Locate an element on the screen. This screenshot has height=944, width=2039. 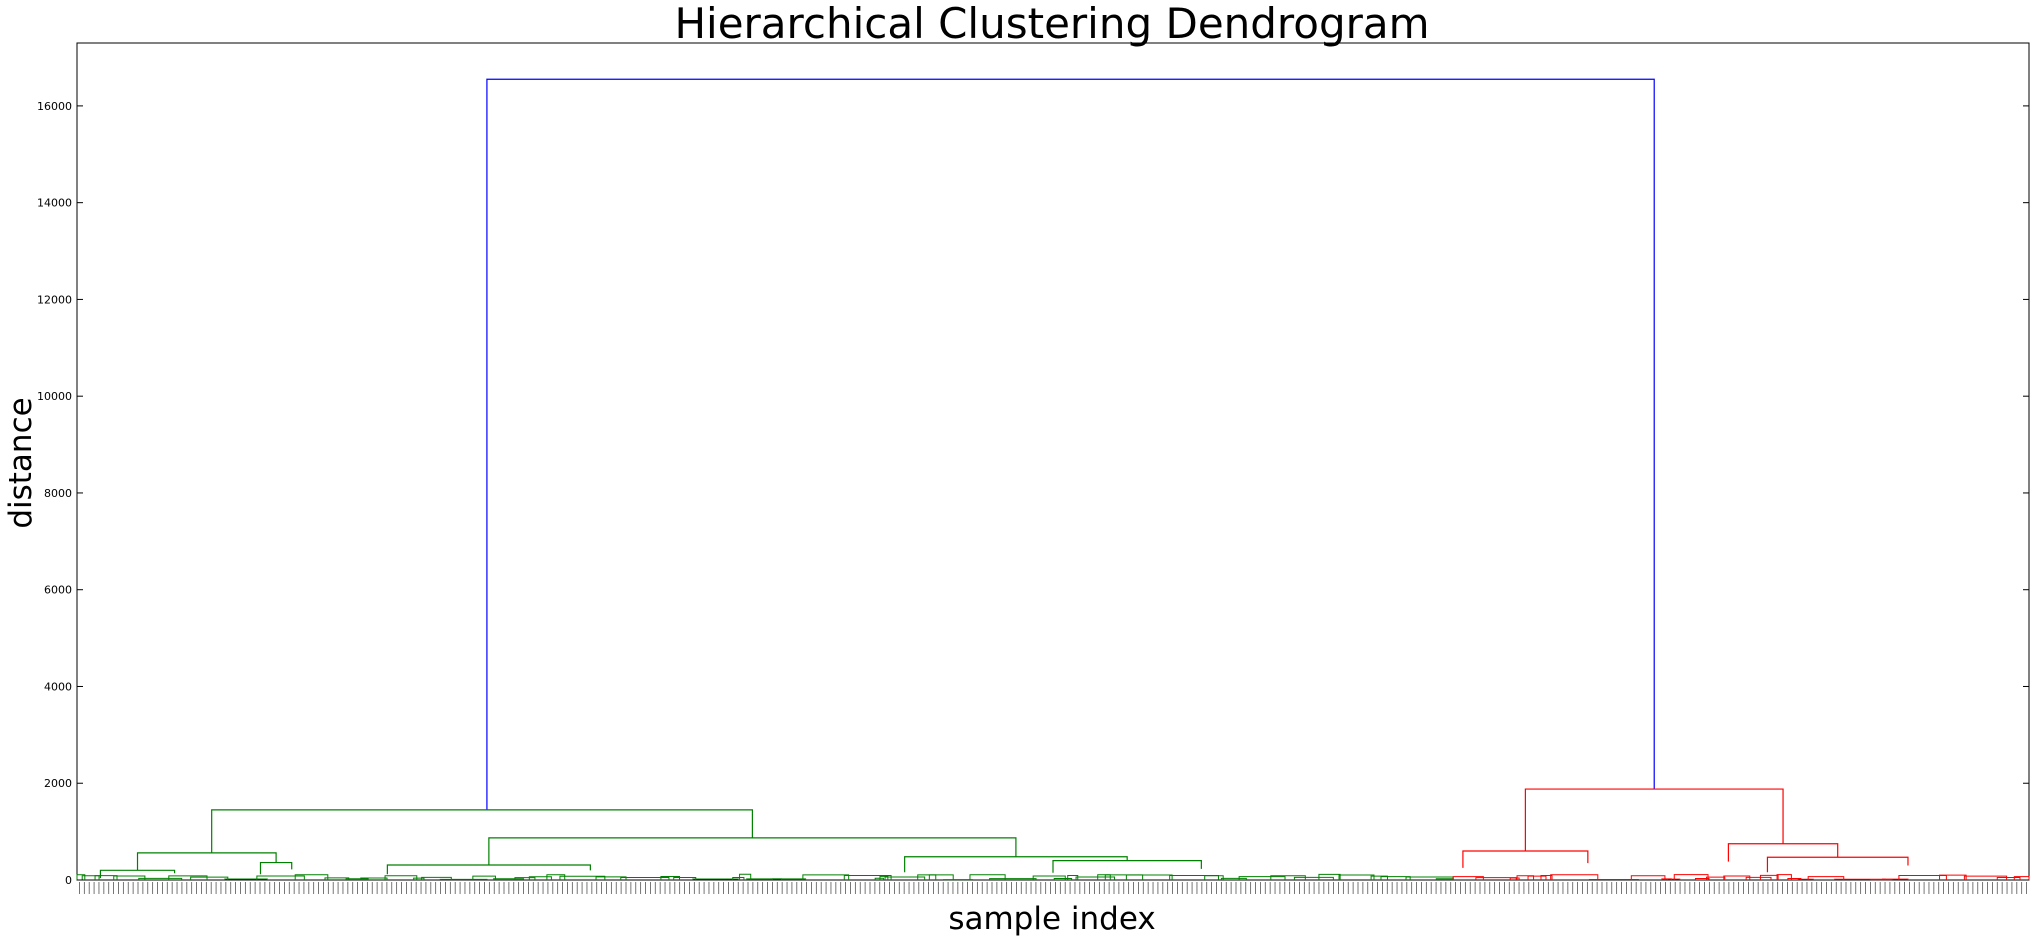
dendrogram-link-green-top is located at coordinates (482, 831).